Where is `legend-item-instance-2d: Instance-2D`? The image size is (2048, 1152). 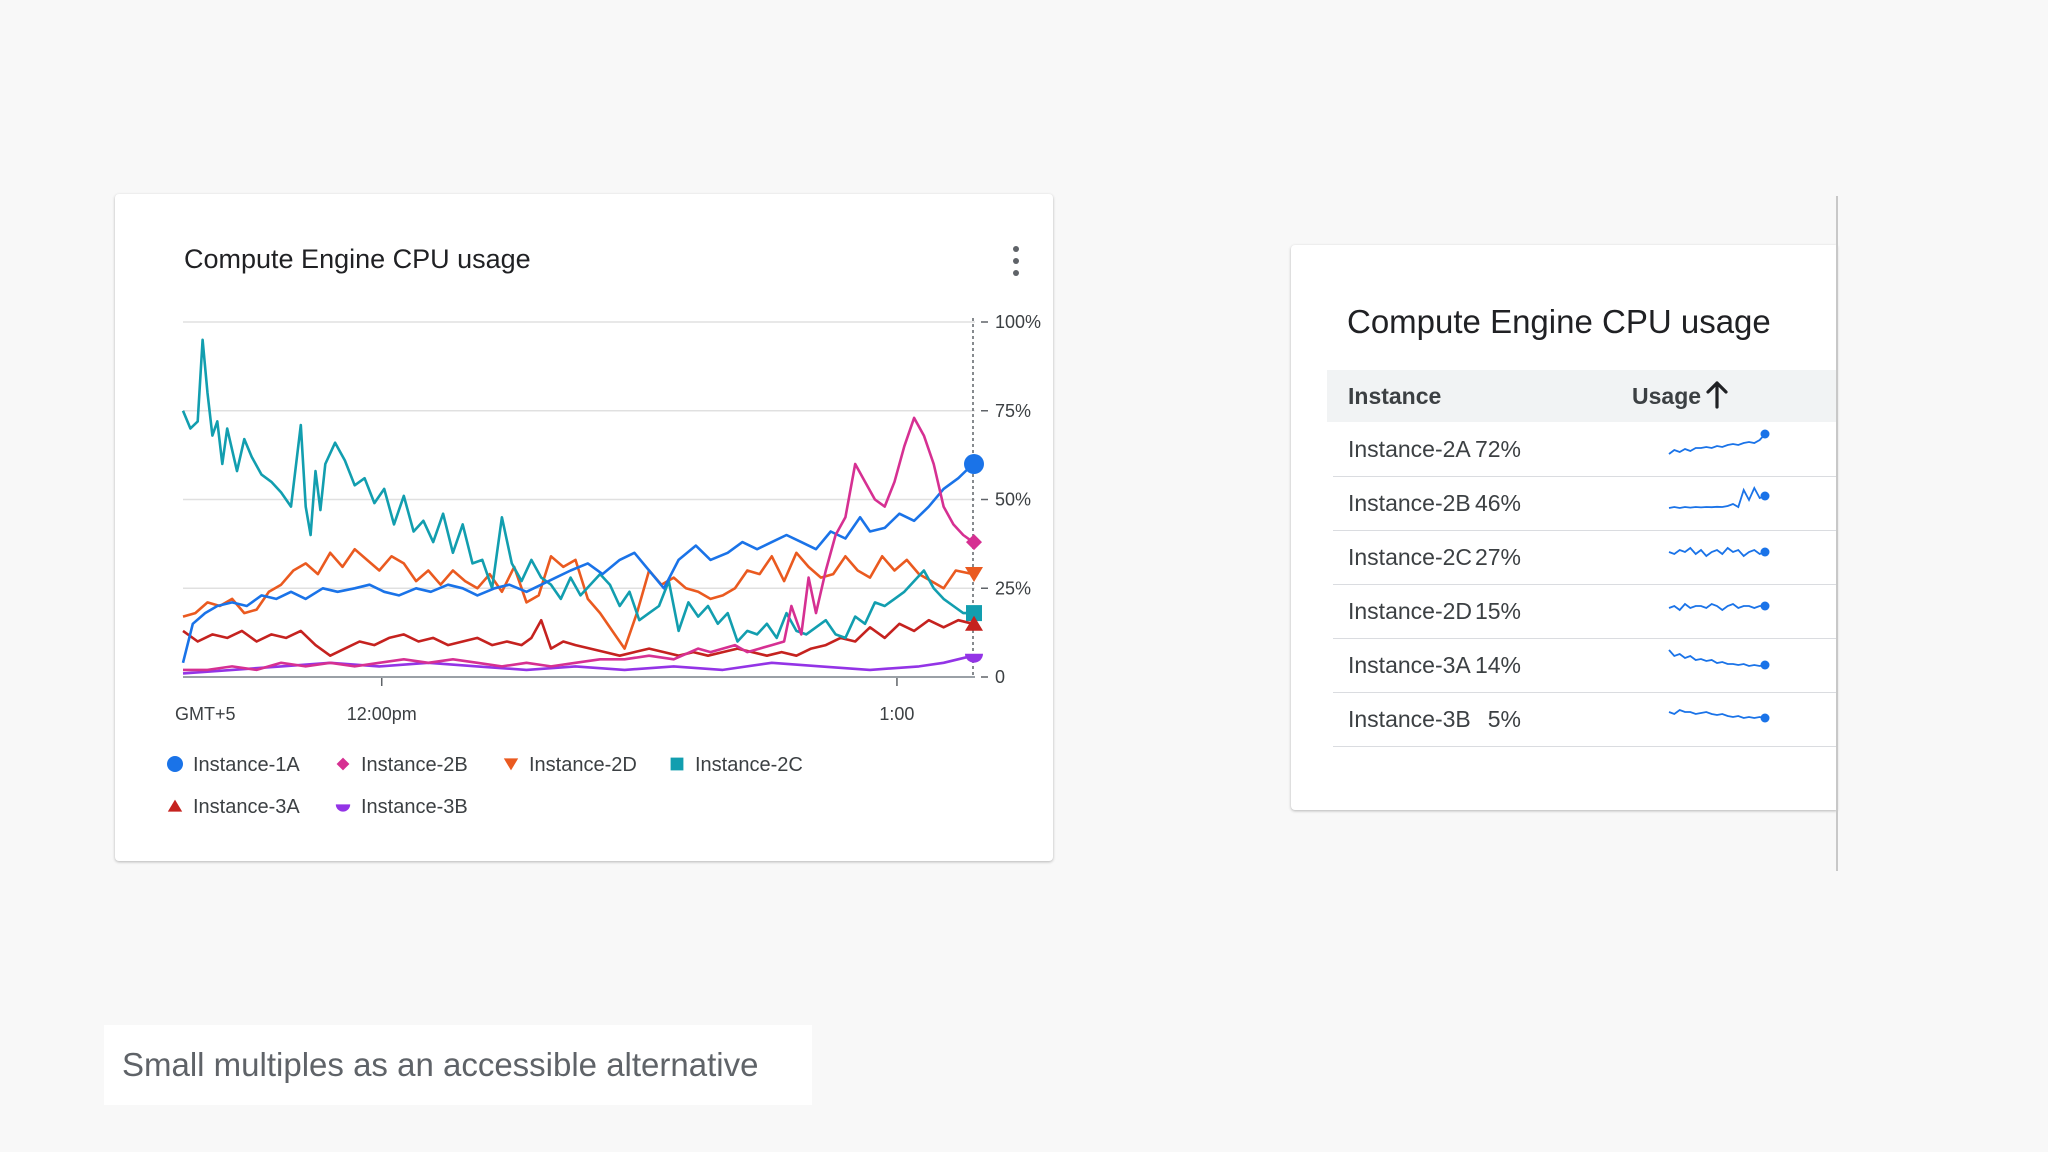
legend-item-instance-2d: Instance-2D is located at coordinates (570, 765).